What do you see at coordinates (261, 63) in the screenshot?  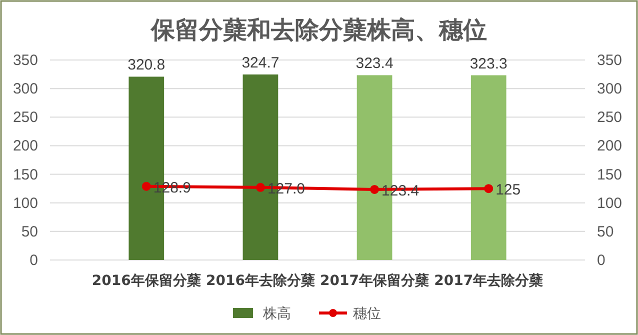 I see `data-label: 324.7` at bounding box center [261, 63].